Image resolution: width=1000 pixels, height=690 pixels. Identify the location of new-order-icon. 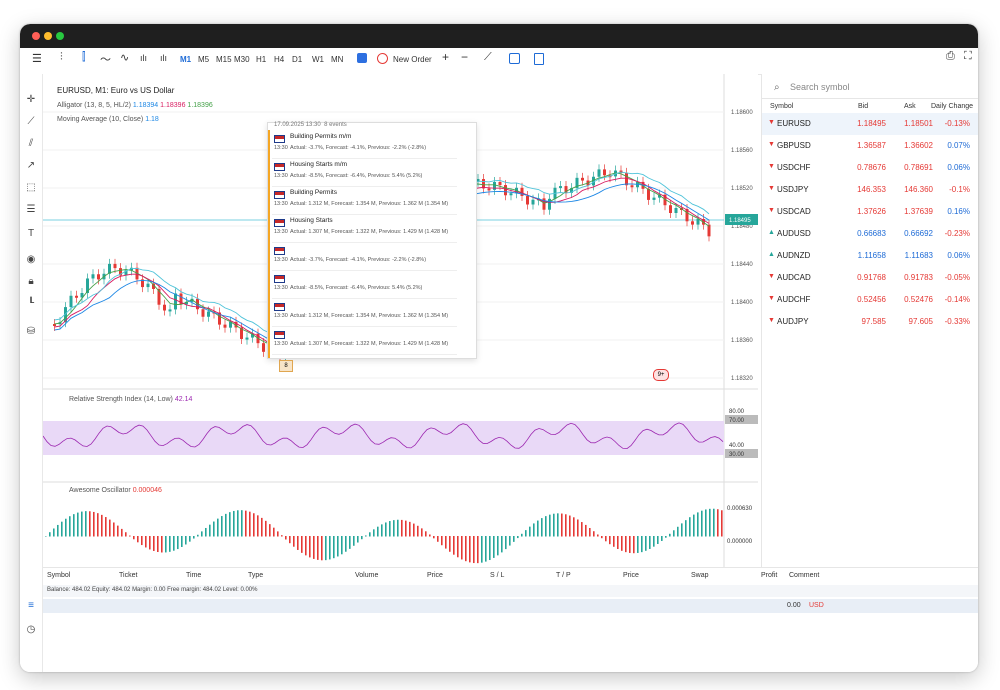
(382, 58).